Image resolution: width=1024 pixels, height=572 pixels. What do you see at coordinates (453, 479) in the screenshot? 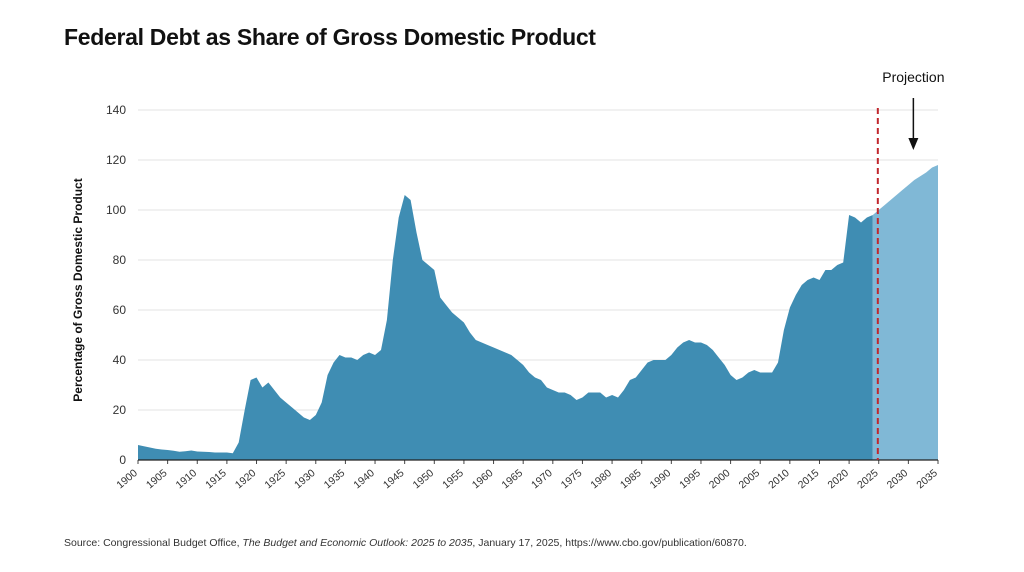
I see `x-tick-1955: 1955` at bounding box center [453, 479].